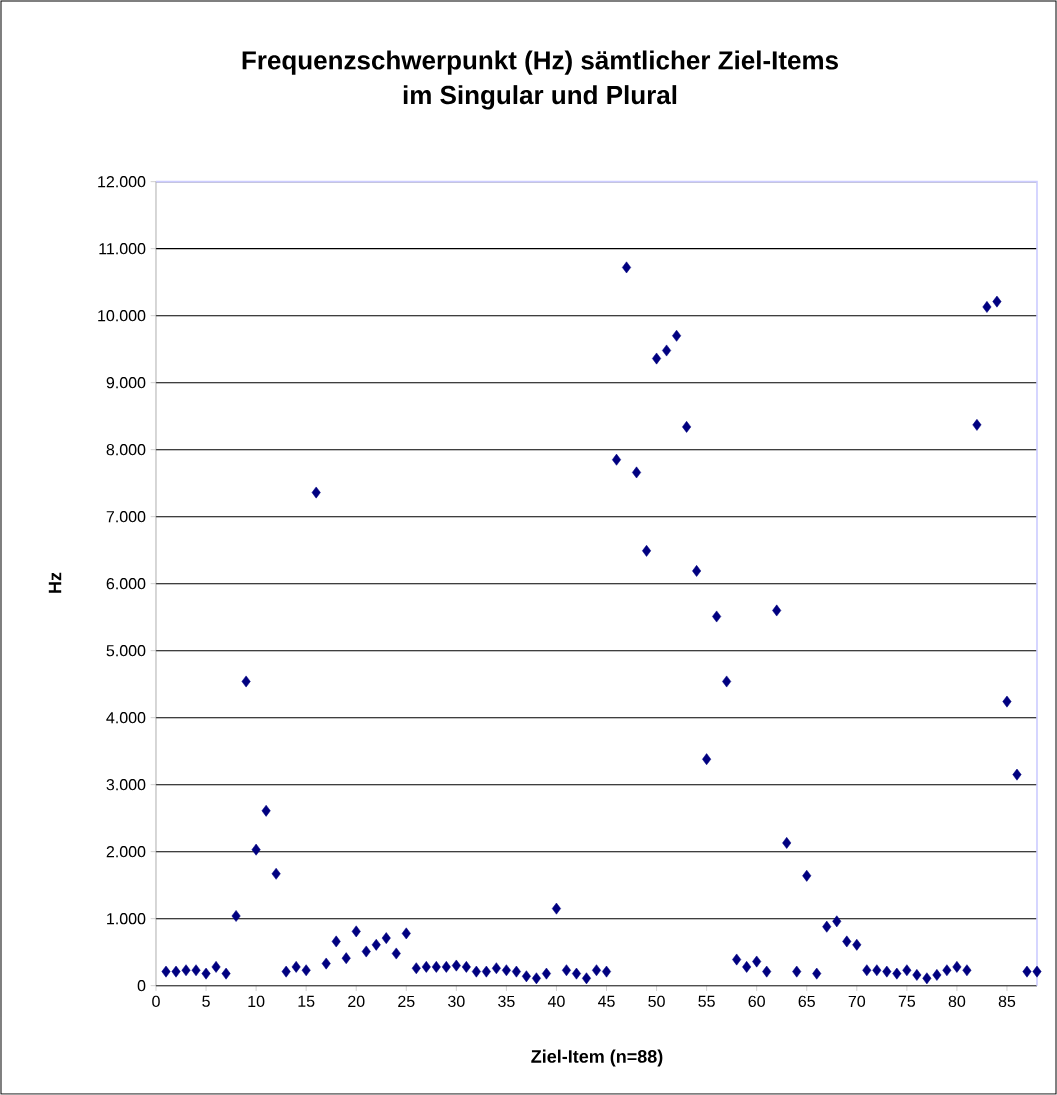  I want to click on y-tick-label: 3.000, so click(126, 785).